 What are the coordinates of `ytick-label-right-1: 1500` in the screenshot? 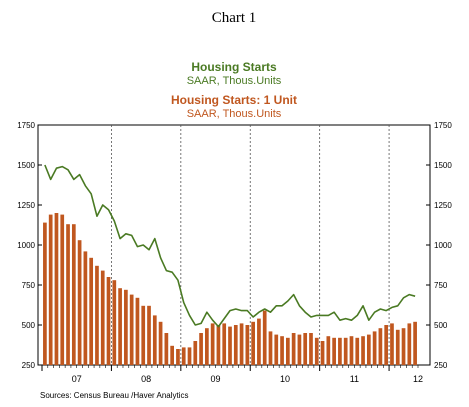 It's located at (443, 165).